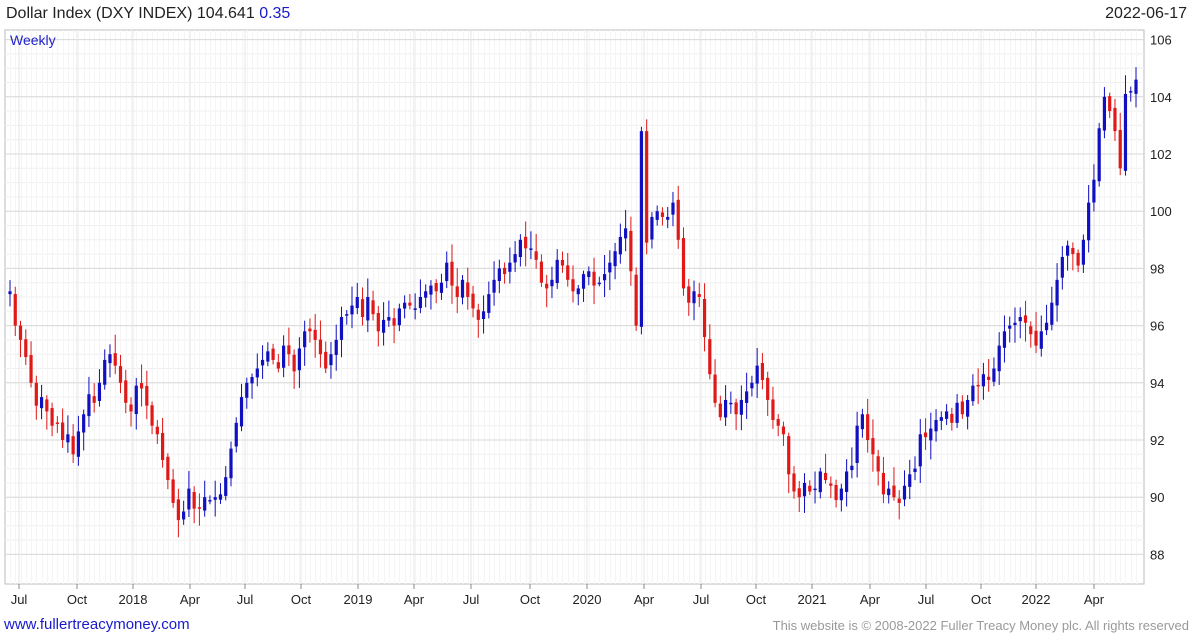 The width and height of the screenshot is (1195, 640). What do you see at coordinates (1146, 13) in the screenshot?
I see `chart-date: 2022-06-17` at bounding box center [1146, 13].